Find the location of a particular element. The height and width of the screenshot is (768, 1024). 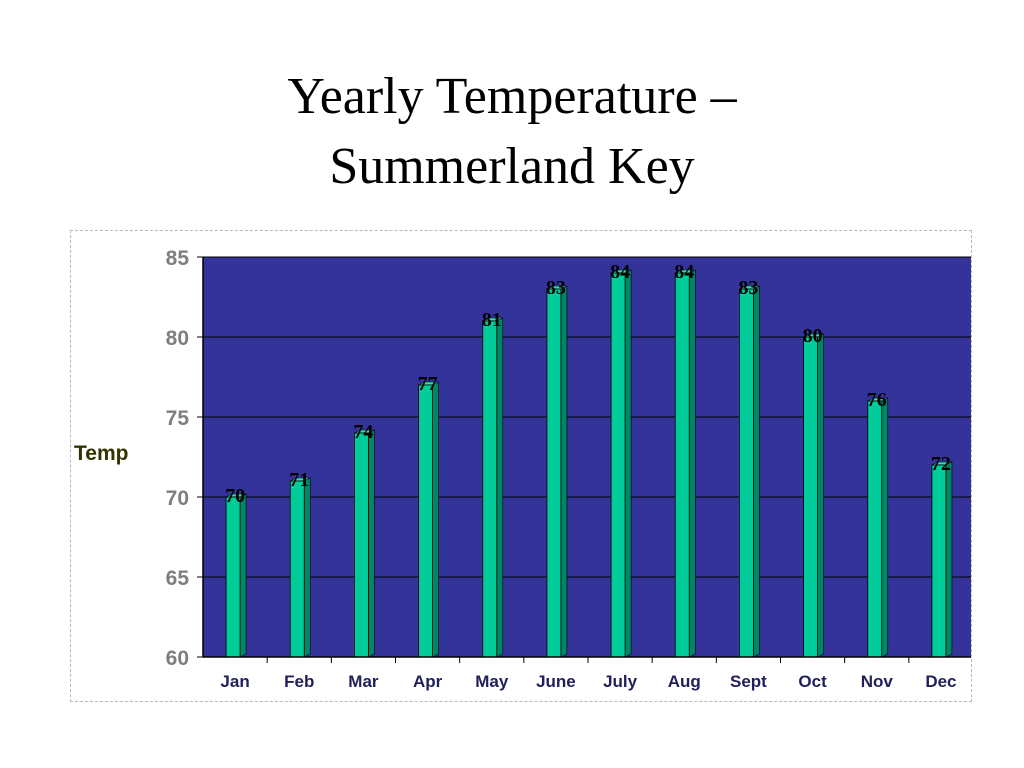

x-tick-label: Aug is located at coordinates (684, 681).